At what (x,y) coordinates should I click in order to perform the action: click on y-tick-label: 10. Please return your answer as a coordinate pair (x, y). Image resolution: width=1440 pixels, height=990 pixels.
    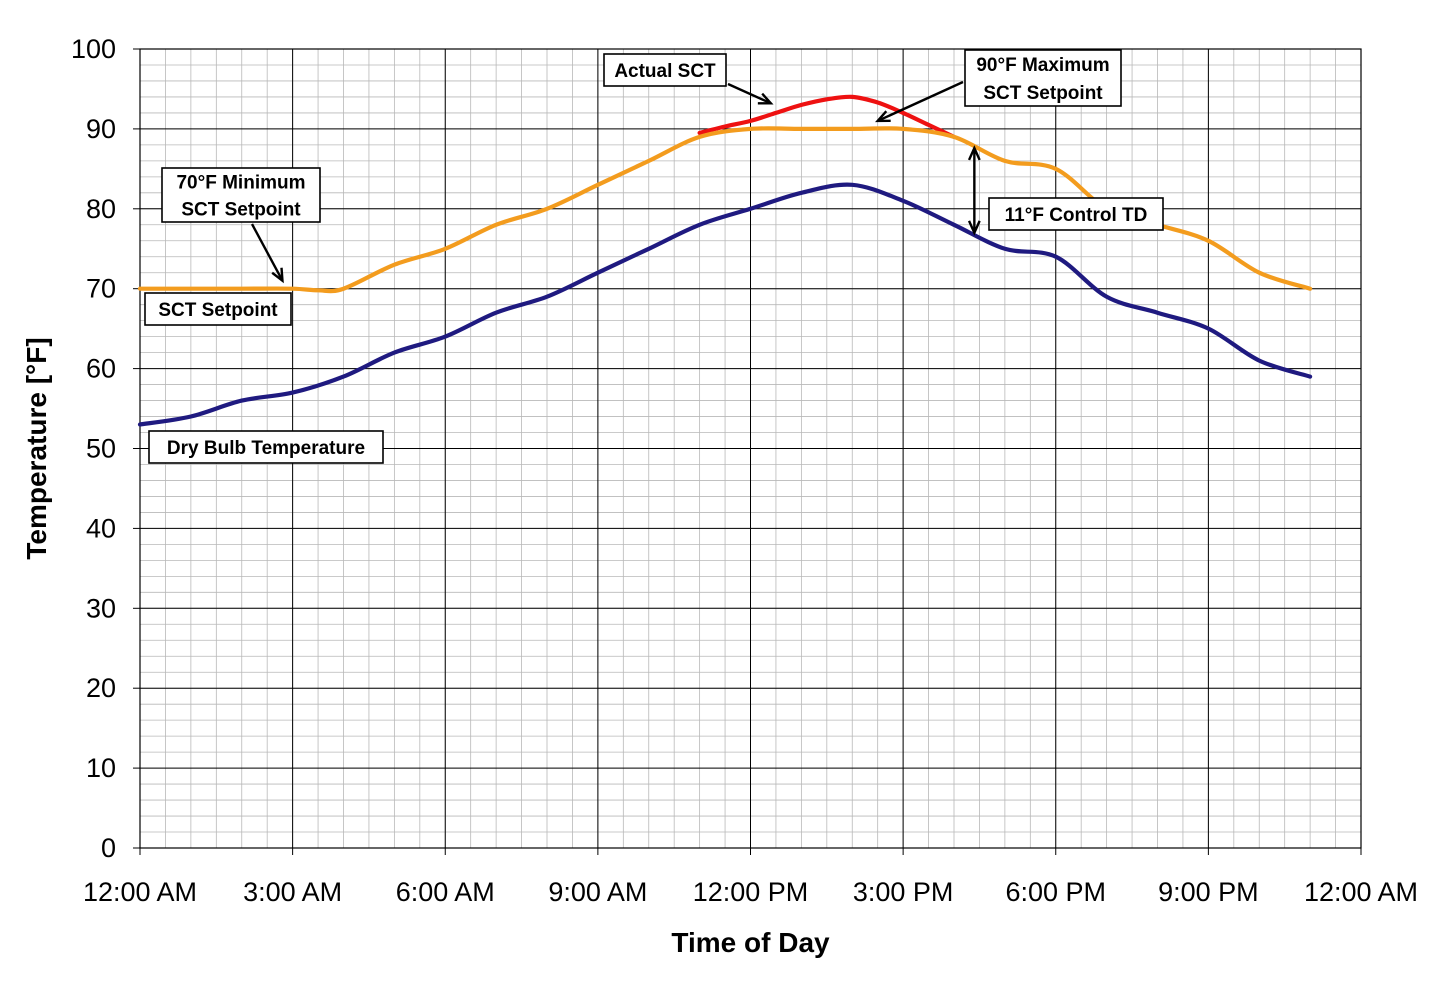
    Looking at the image, I should click on (101, 768).